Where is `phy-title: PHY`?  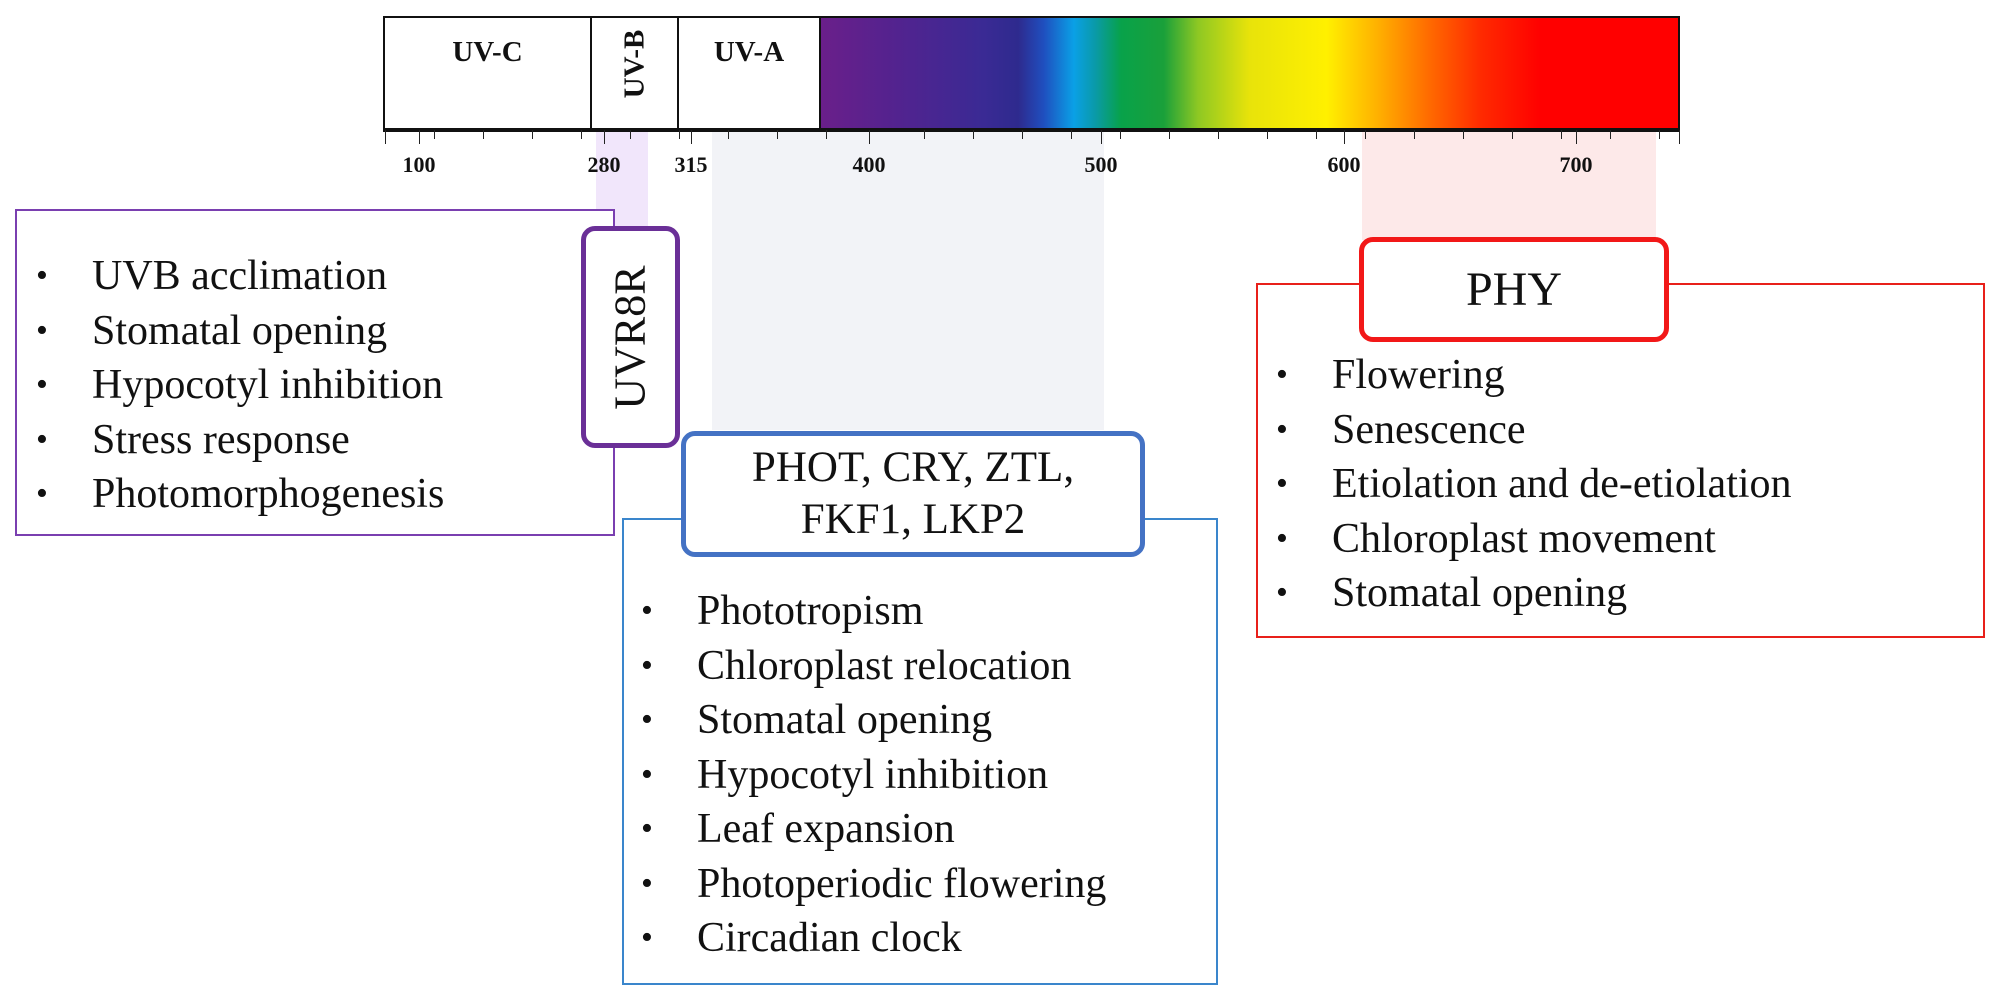
phy-title: PHY is located at coordinates (1514, 289).